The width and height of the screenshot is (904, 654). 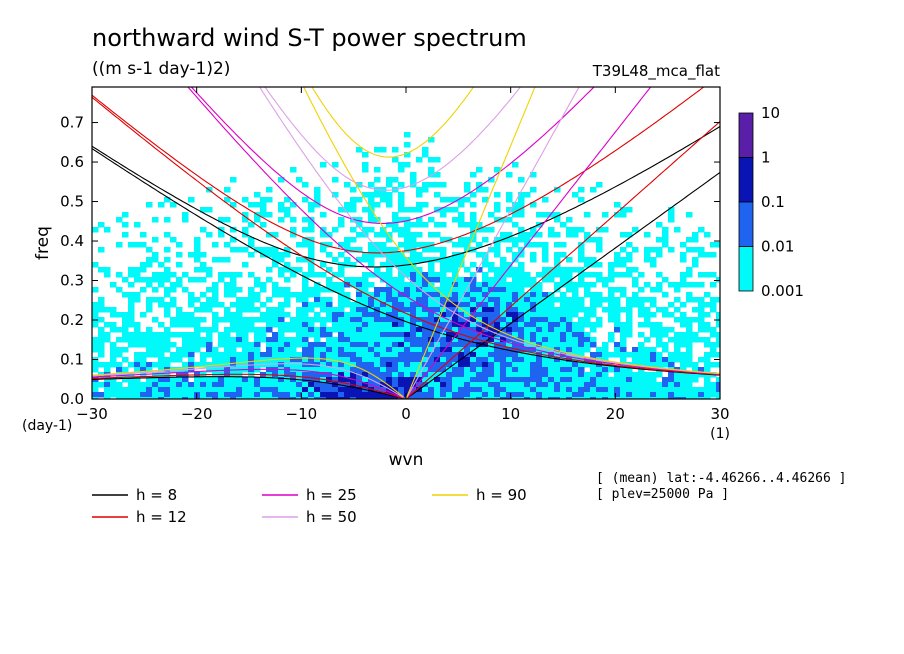 What do you see at coordinates (510, 414) in the screenshot?
I see `x-tick-label: 10` at bounding box center [510, 414].